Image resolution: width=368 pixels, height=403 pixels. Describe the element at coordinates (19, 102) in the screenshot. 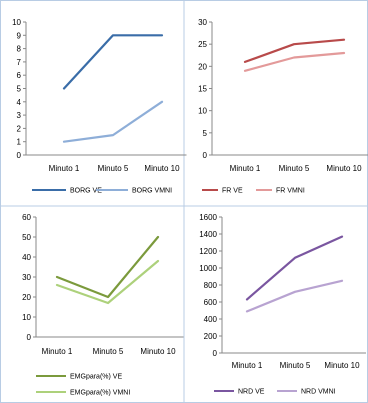

I see `y-tick-label: 4` at that location.